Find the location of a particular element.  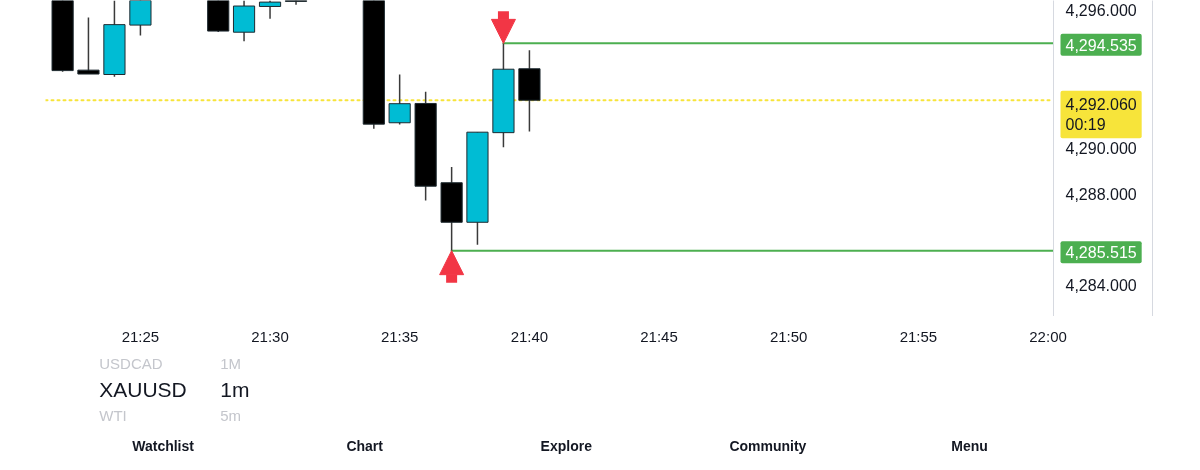

ref-line-label: 4,294.535 is located at coordinates (1101, 45).